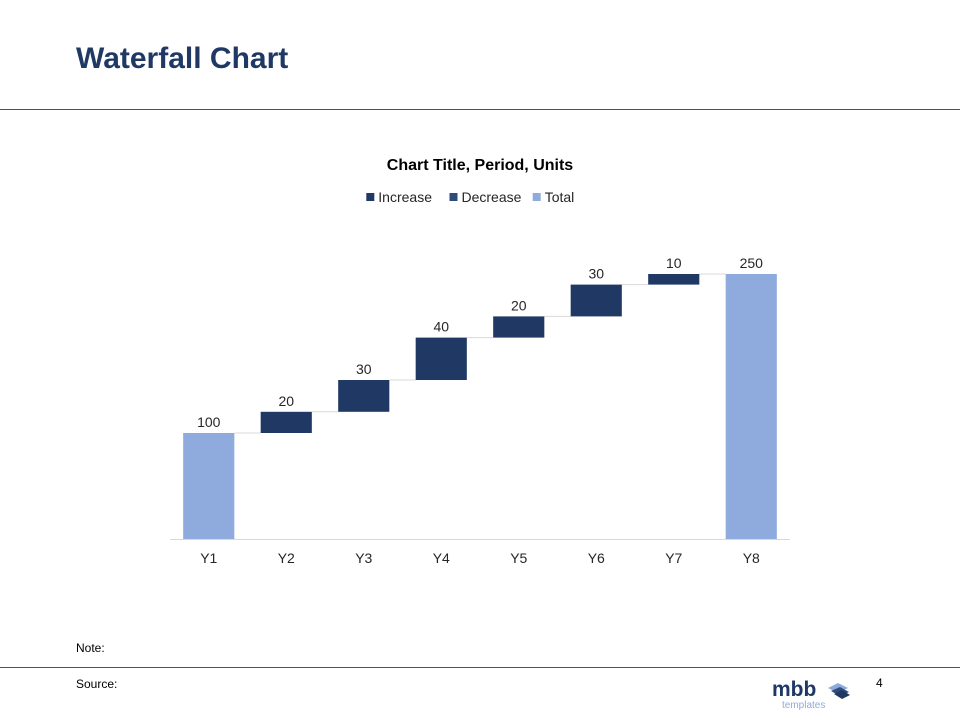 Image resolution: width=960 pixels, height=720 pixels. I want to click on bar-y6, so click(596, 300).